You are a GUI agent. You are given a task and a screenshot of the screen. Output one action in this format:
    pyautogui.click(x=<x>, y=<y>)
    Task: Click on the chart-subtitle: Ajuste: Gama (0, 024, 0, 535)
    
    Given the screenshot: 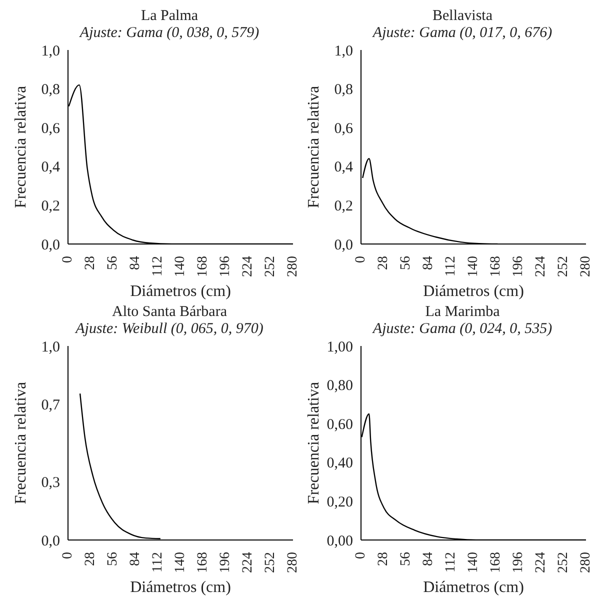 What is the action you would take?
    pyautogui.click(x=462, y=329)
    